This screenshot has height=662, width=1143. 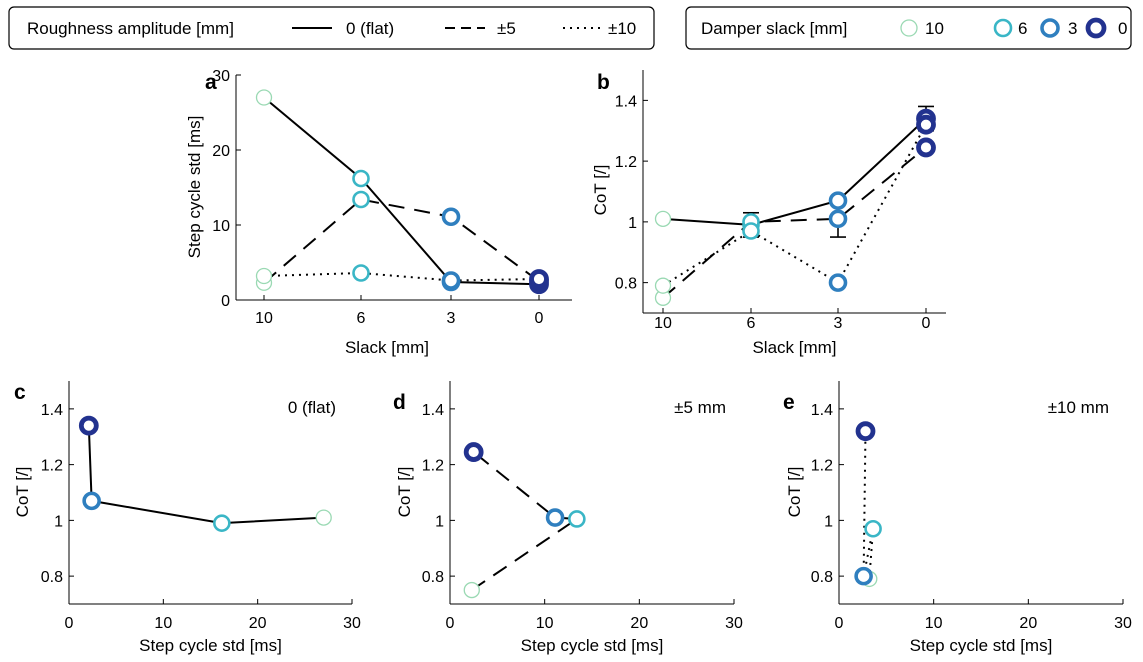 I want to click on panel-d-ylabel: CoT [/], so click(x=404, y=492).